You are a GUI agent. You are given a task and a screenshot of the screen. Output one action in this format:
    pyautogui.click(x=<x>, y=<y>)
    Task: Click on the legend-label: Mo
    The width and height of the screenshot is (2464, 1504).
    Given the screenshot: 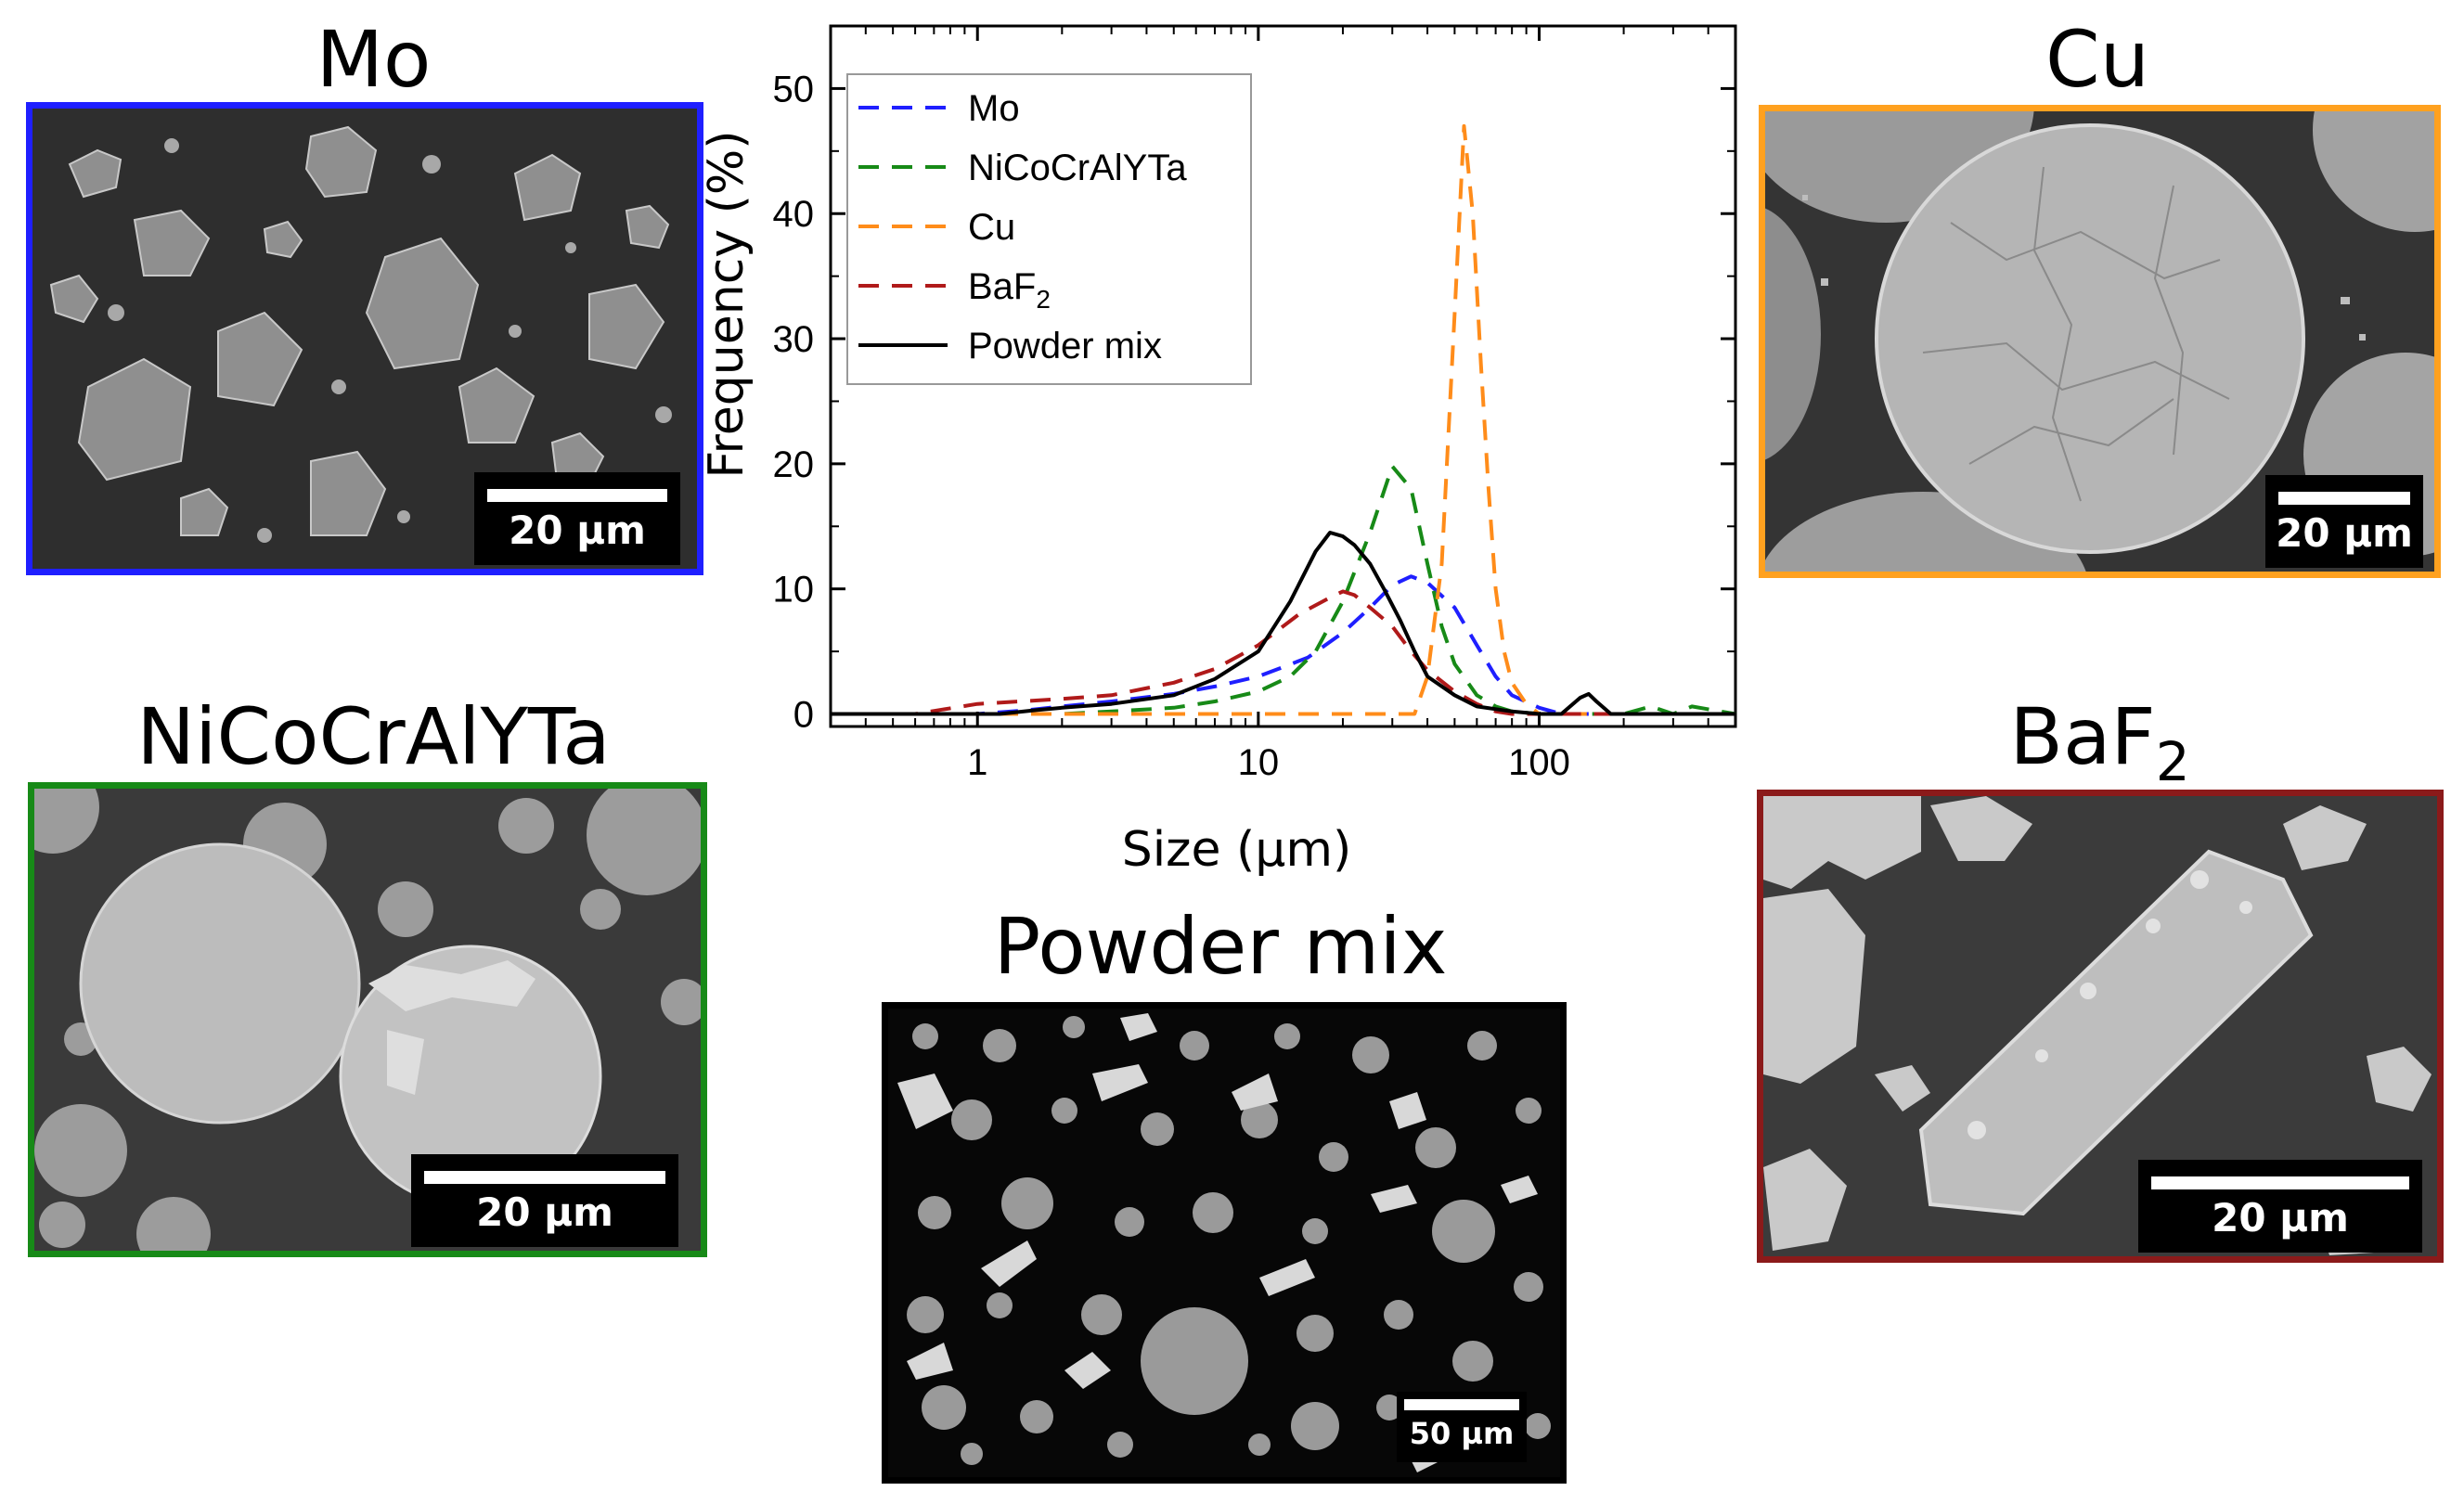 What is the action you would take?
    pyautogui.click(x=994, y=108)
    